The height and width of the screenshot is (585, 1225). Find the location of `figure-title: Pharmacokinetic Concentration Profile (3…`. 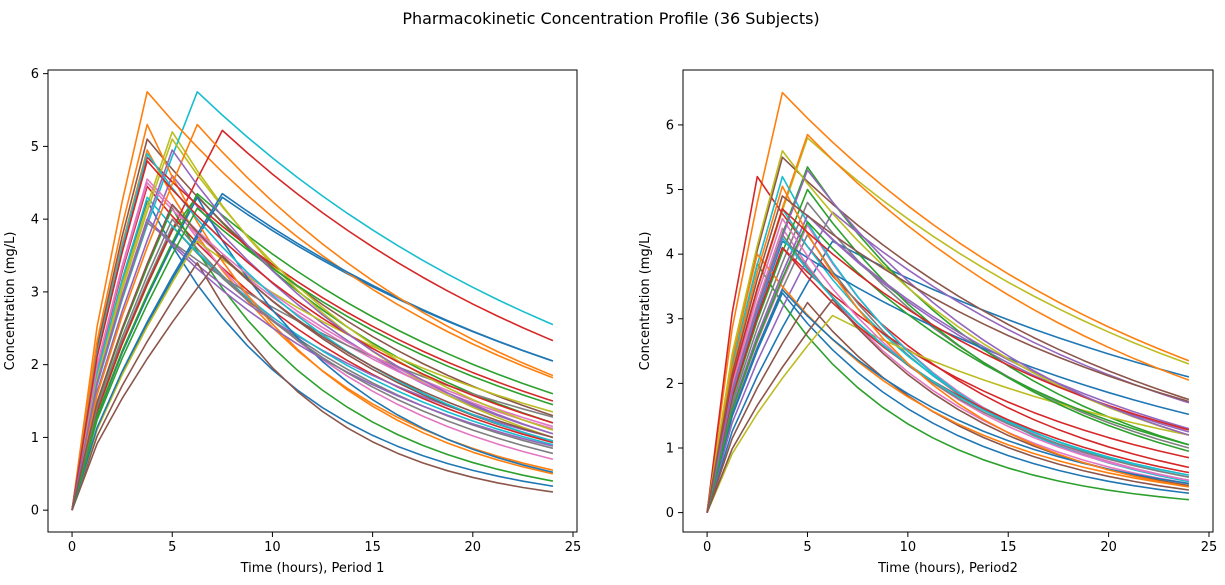

figure-title: Pharmacokinetic Concentration Profile (3… is located at coordinates (610, 18).